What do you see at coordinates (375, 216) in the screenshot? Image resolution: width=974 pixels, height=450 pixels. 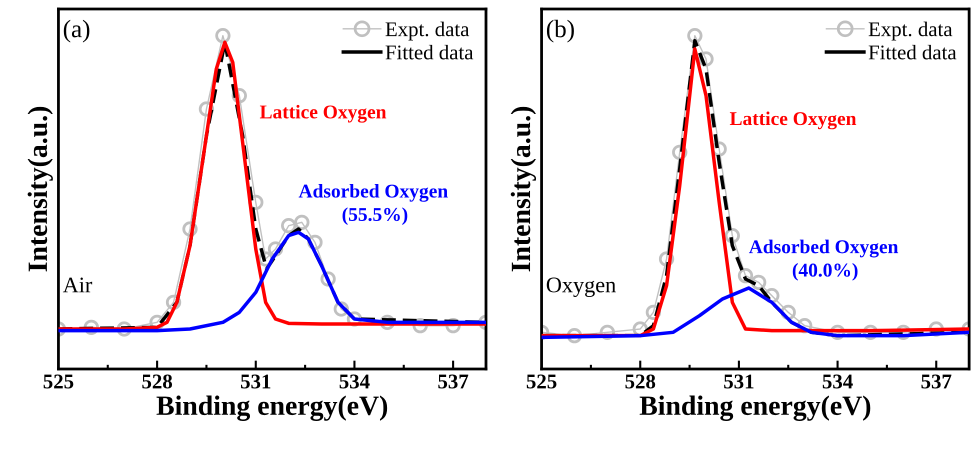 I see `annotation: (55.5%)` at bounding box center [375, 216].